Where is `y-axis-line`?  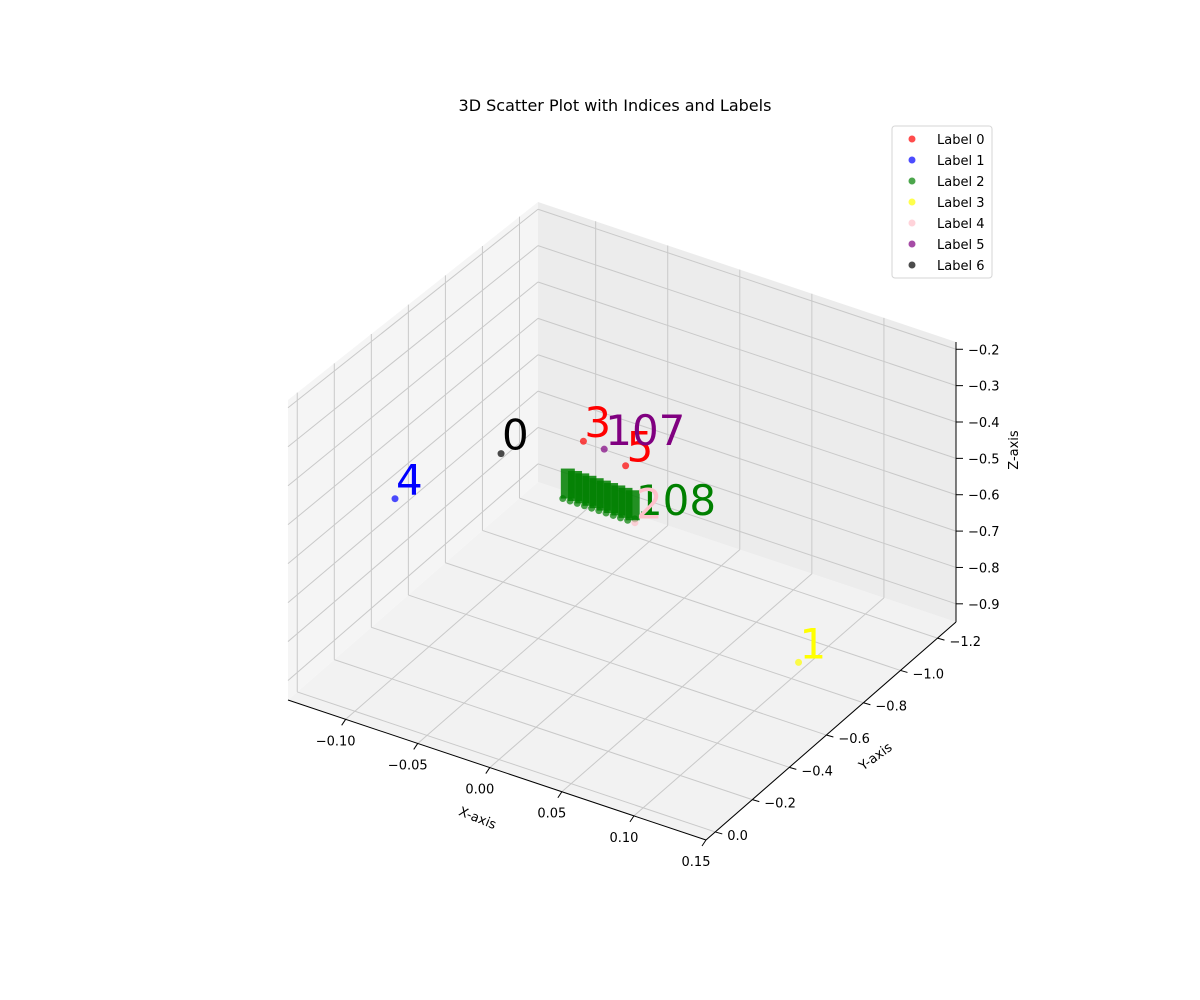
y-axis-line is located at coordinates (831, 731).